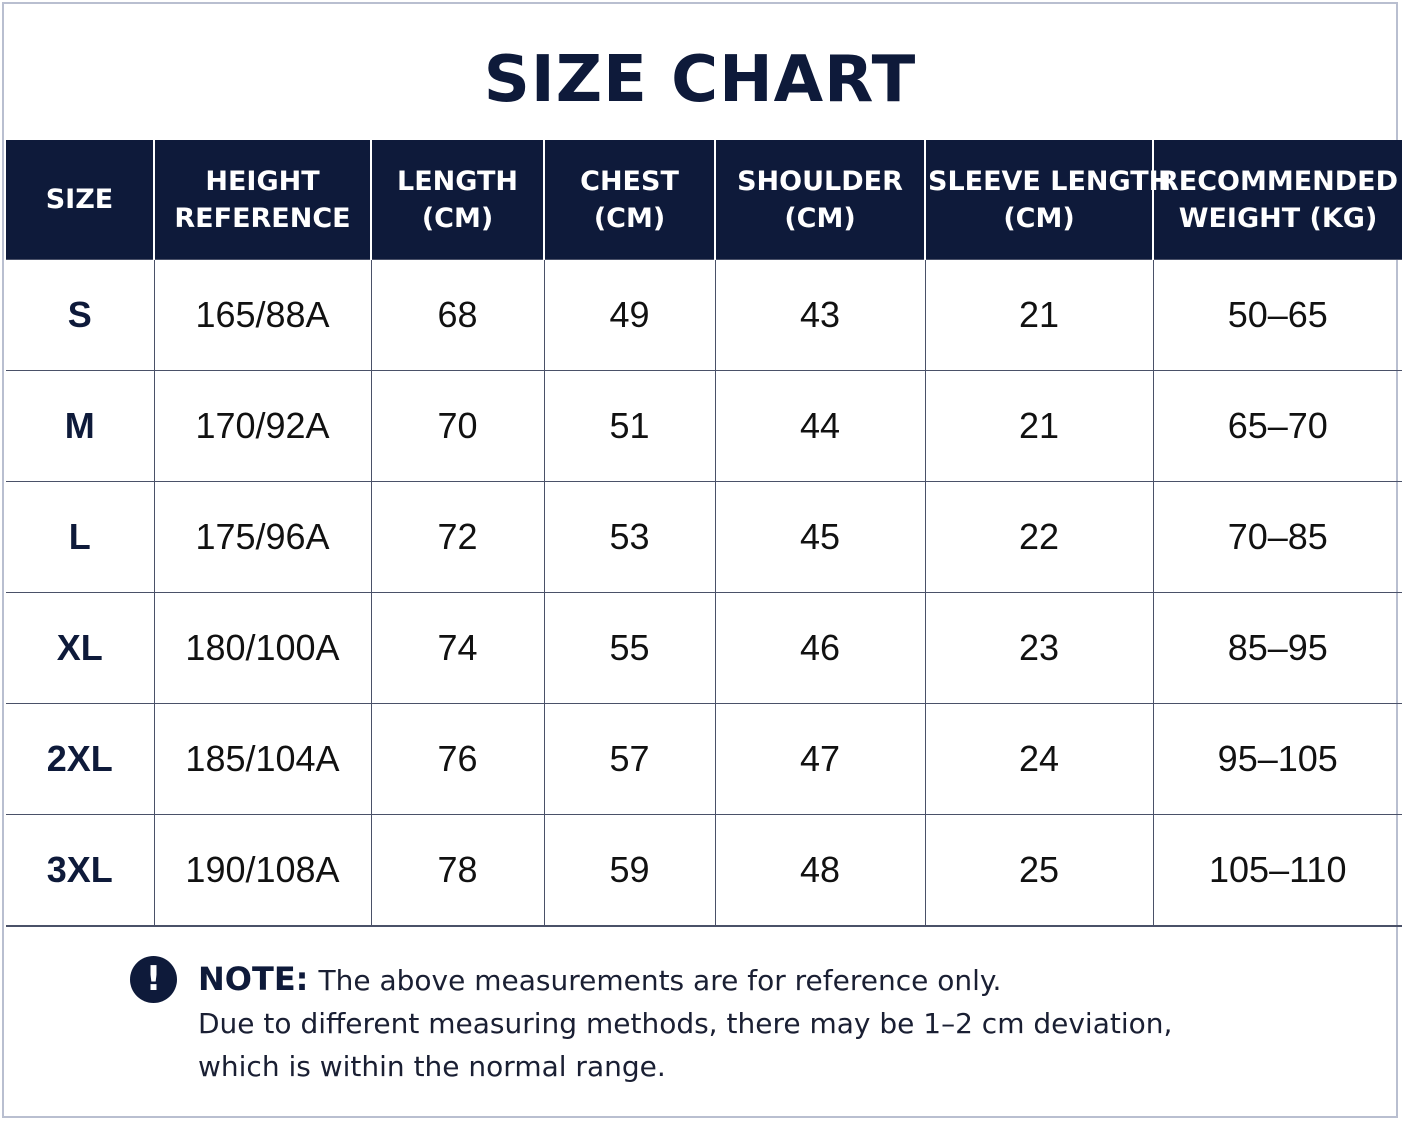 This screenshot has height=1122, width=1402. Describe the element at coordinates (262, 759) in the screenshot. I see `height-reference-cell: 185/104A` at that location.